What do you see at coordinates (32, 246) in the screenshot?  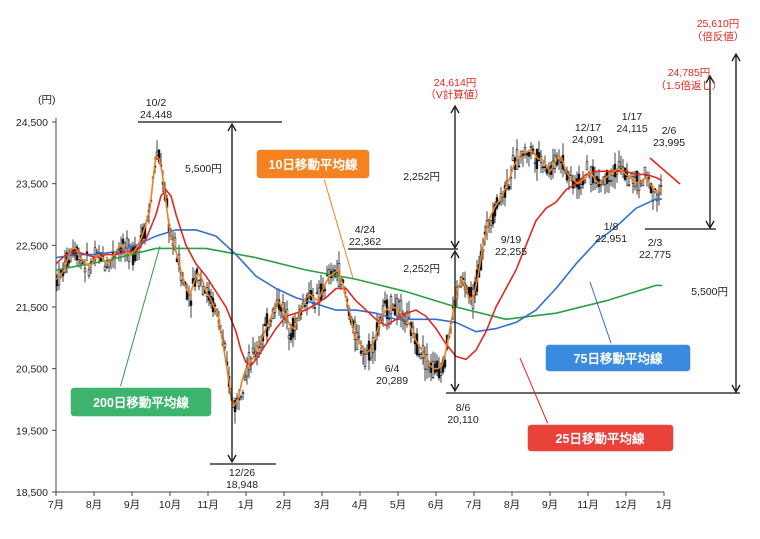 I see `y-tick-label: 22,500` at bounding box center [32, 246].